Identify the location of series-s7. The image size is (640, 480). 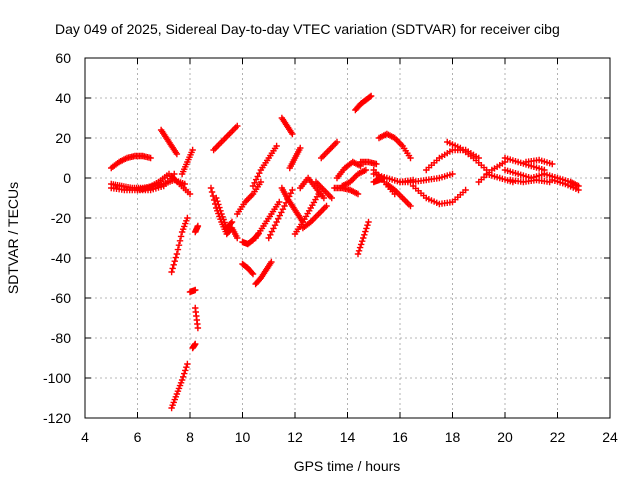
(179, 386).